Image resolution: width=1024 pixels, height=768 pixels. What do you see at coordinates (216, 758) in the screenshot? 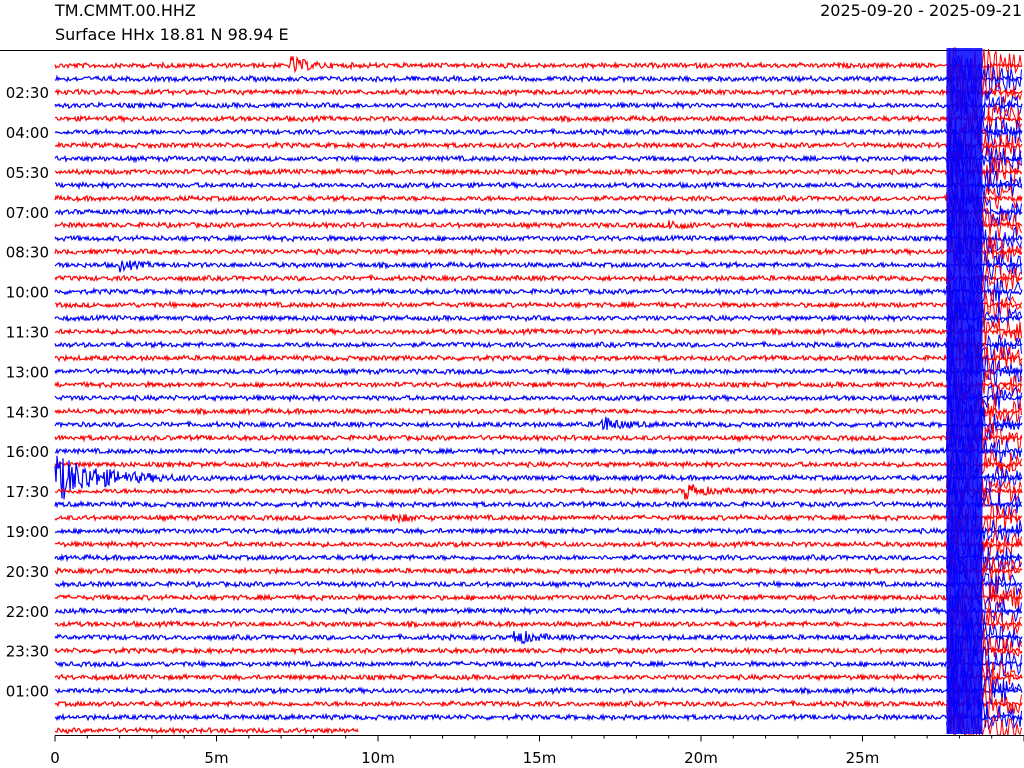
I see `x-tick-label: 5m` at bounding box center [216, 758].